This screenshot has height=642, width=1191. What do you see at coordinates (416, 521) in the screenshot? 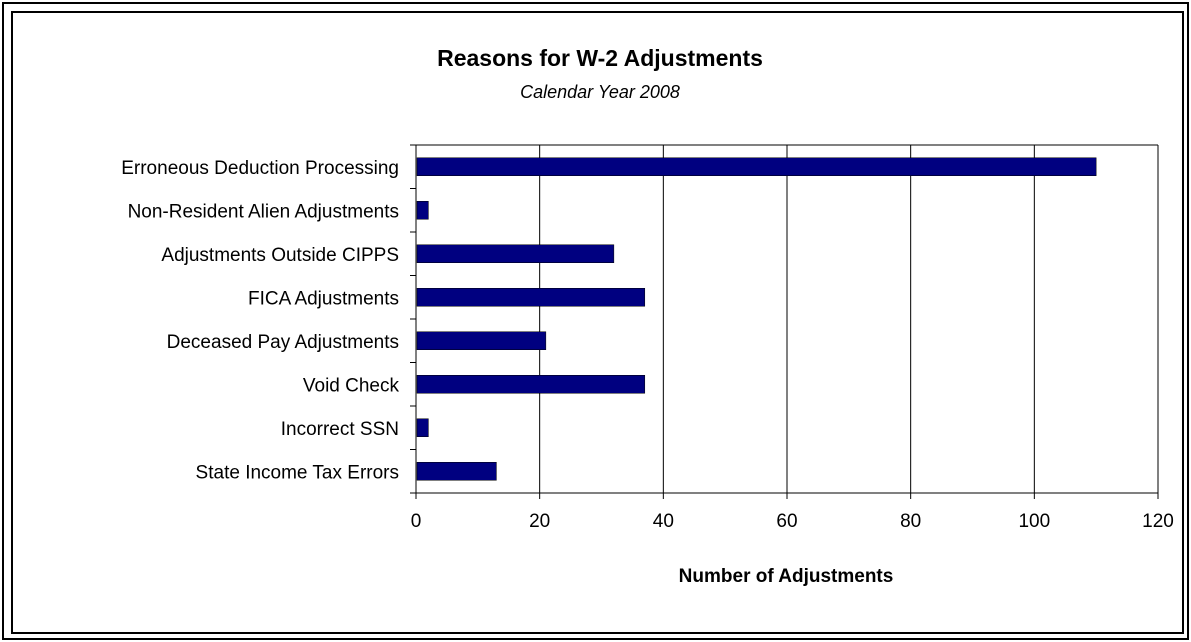
I see `x-tick-label: 0` at bounding box center [416, 521].